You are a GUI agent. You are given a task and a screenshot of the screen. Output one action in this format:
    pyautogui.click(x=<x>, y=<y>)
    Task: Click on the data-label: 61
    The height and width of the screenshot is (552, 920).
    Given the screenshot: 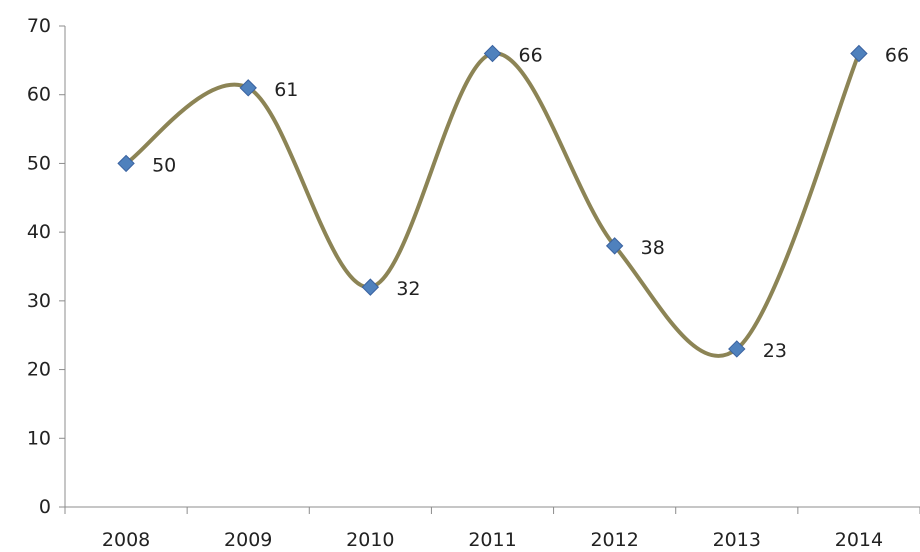 What is the action you would take?
    pyautogui.click(x=286, y=90)
    